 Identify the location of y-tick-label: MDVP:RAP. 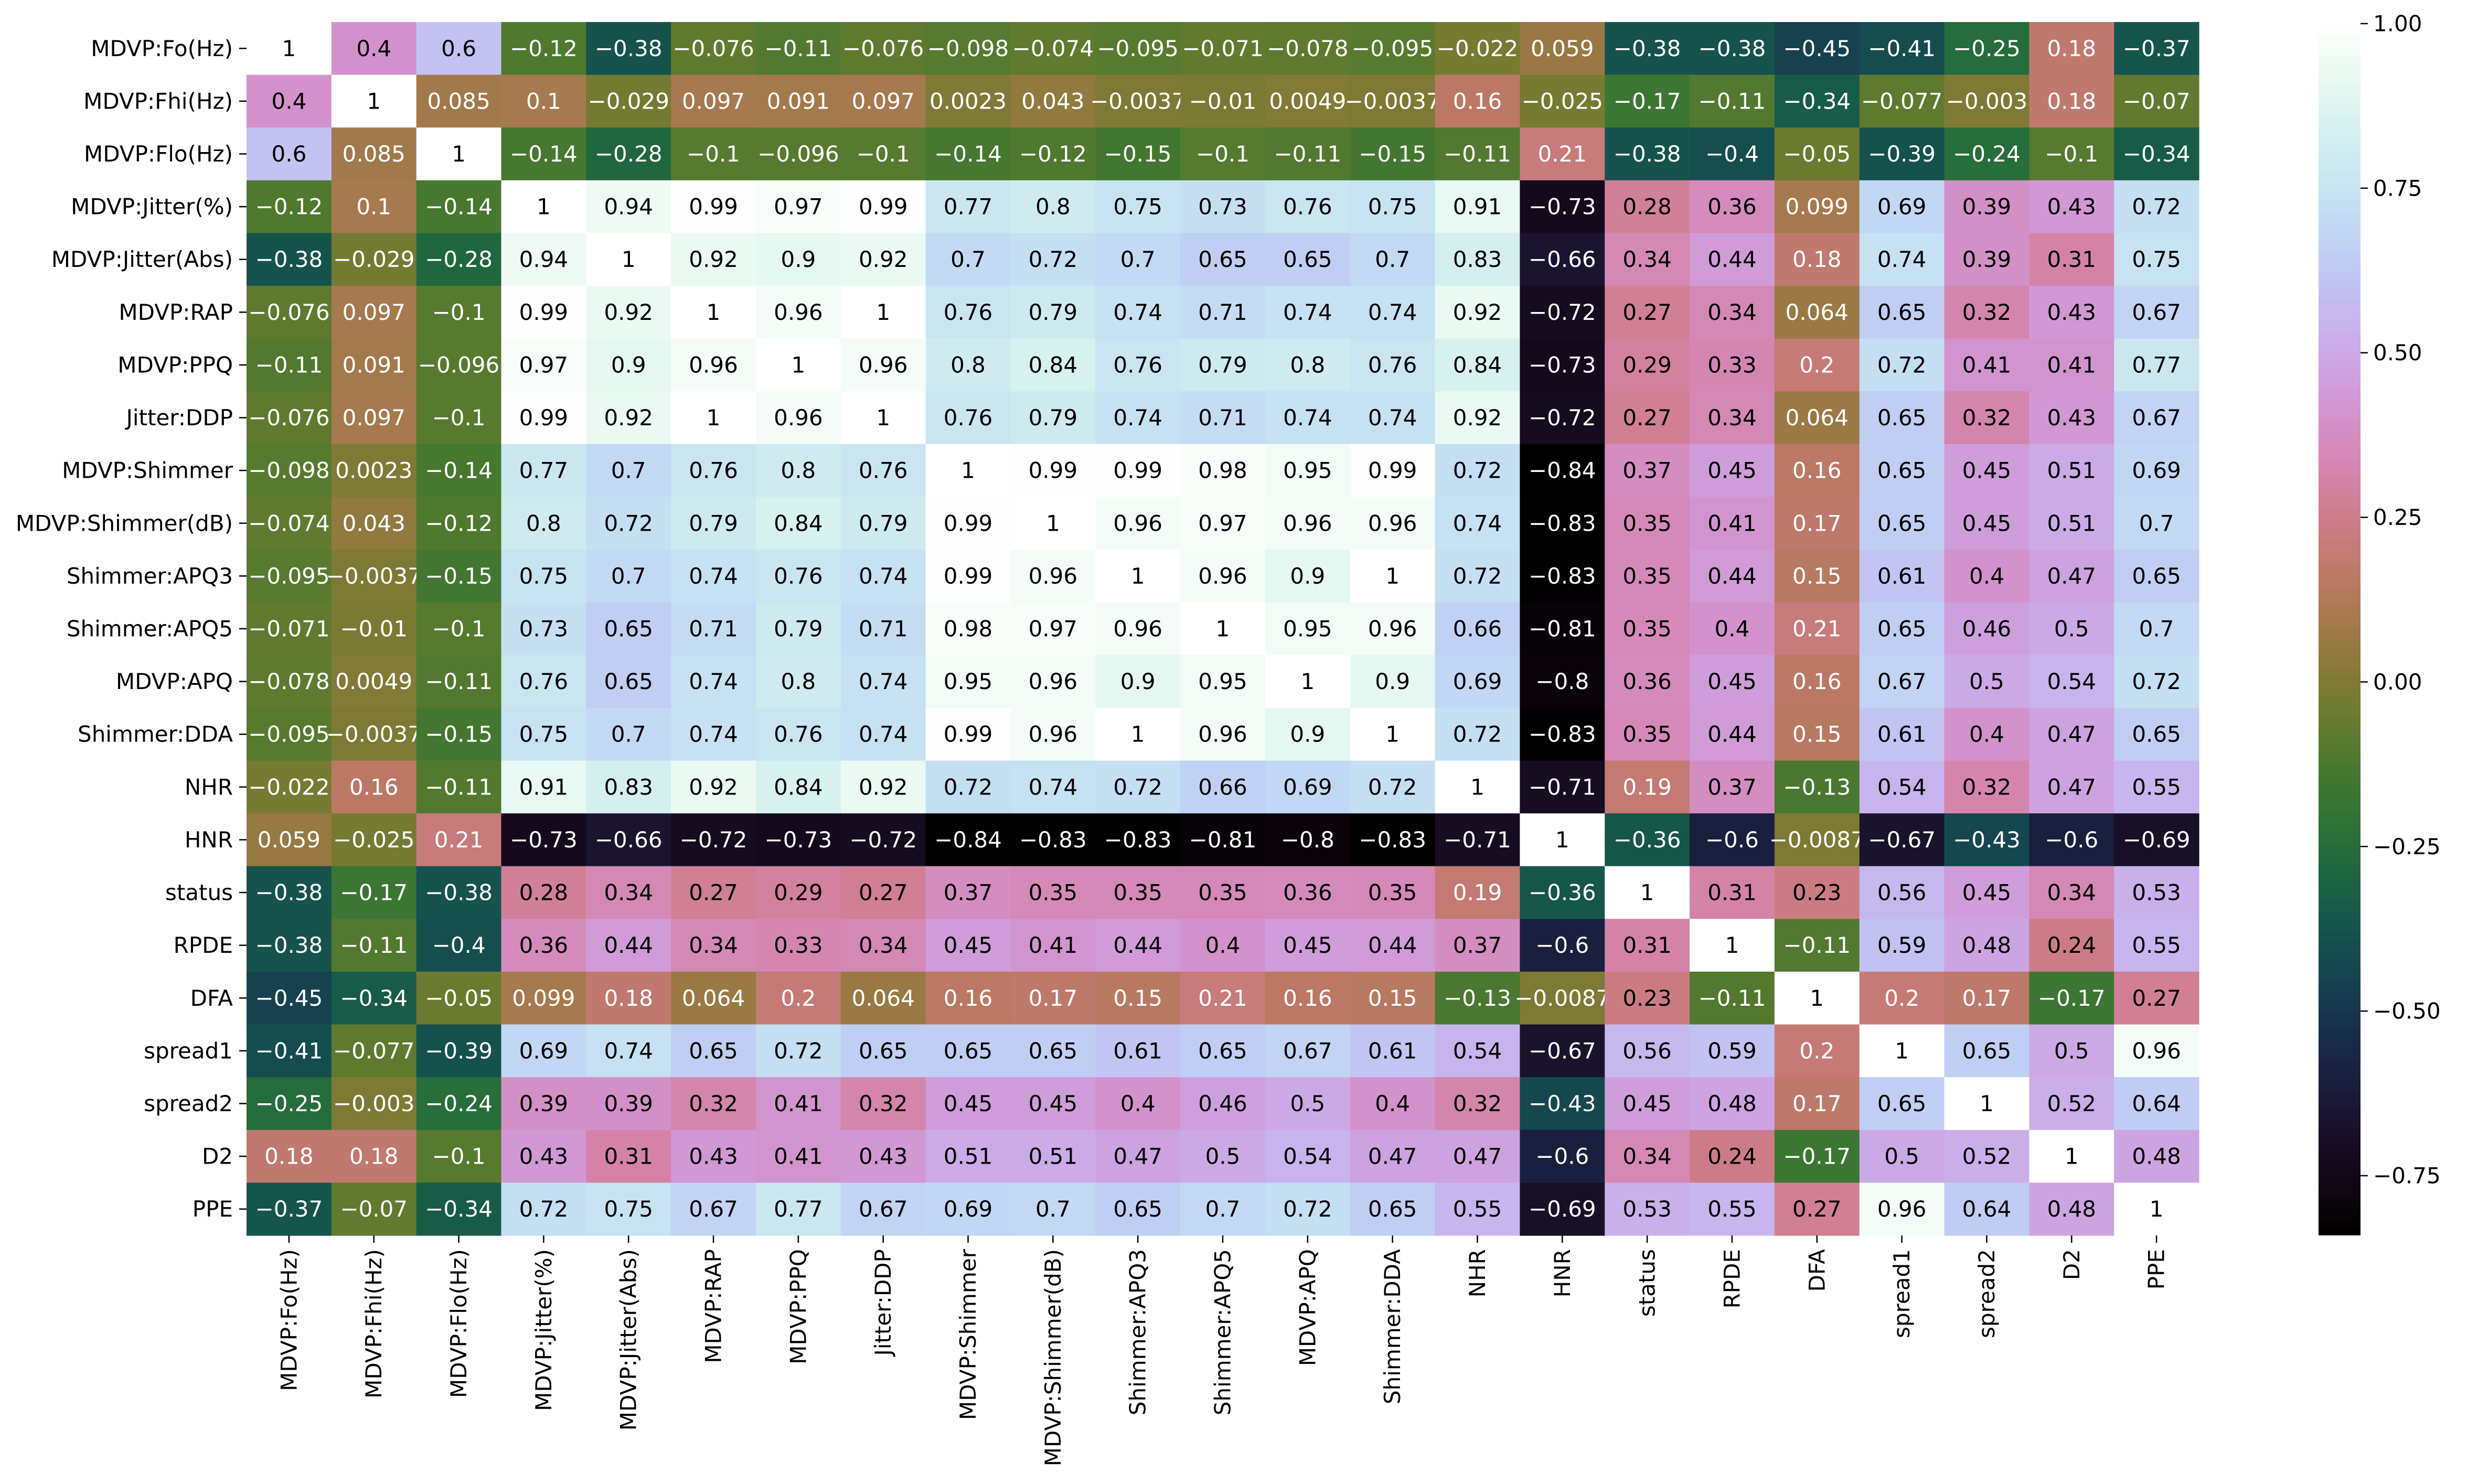
(176, 312).